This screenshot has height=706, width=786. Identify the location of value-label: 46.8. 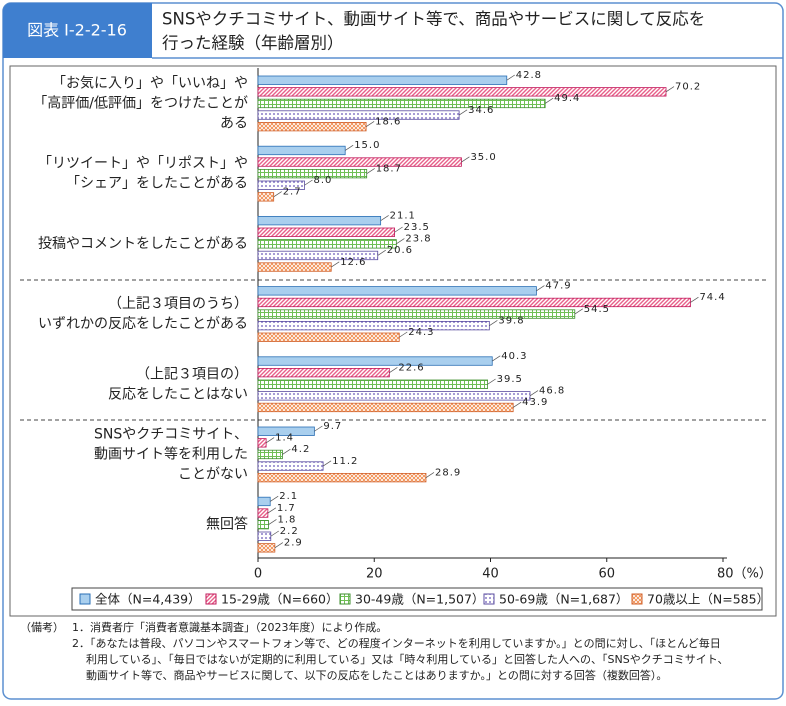
(552, 391).